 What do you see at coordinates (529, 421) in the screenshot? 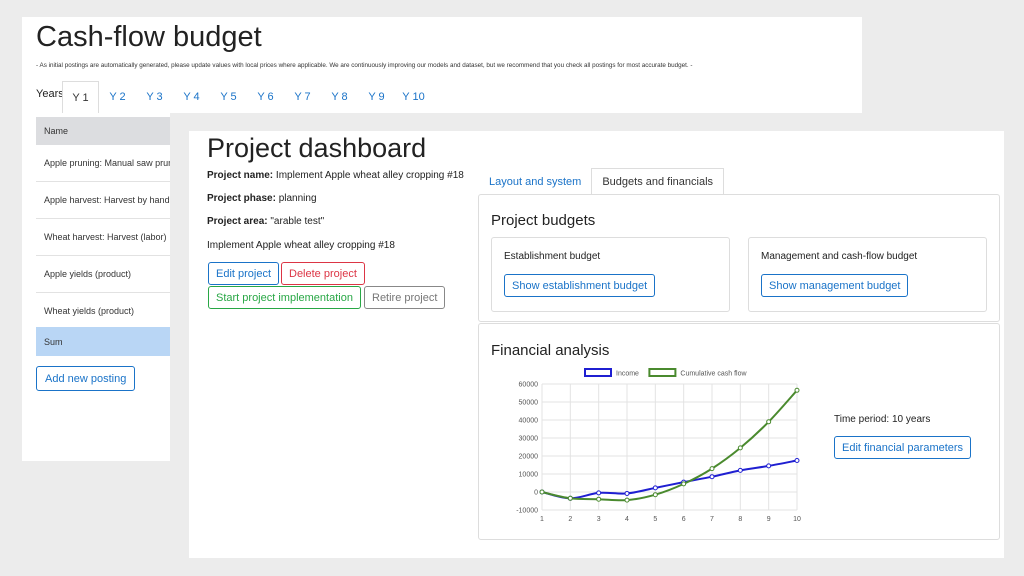
I see `y-tick-label: 40000` at bounding box center [529, 421].